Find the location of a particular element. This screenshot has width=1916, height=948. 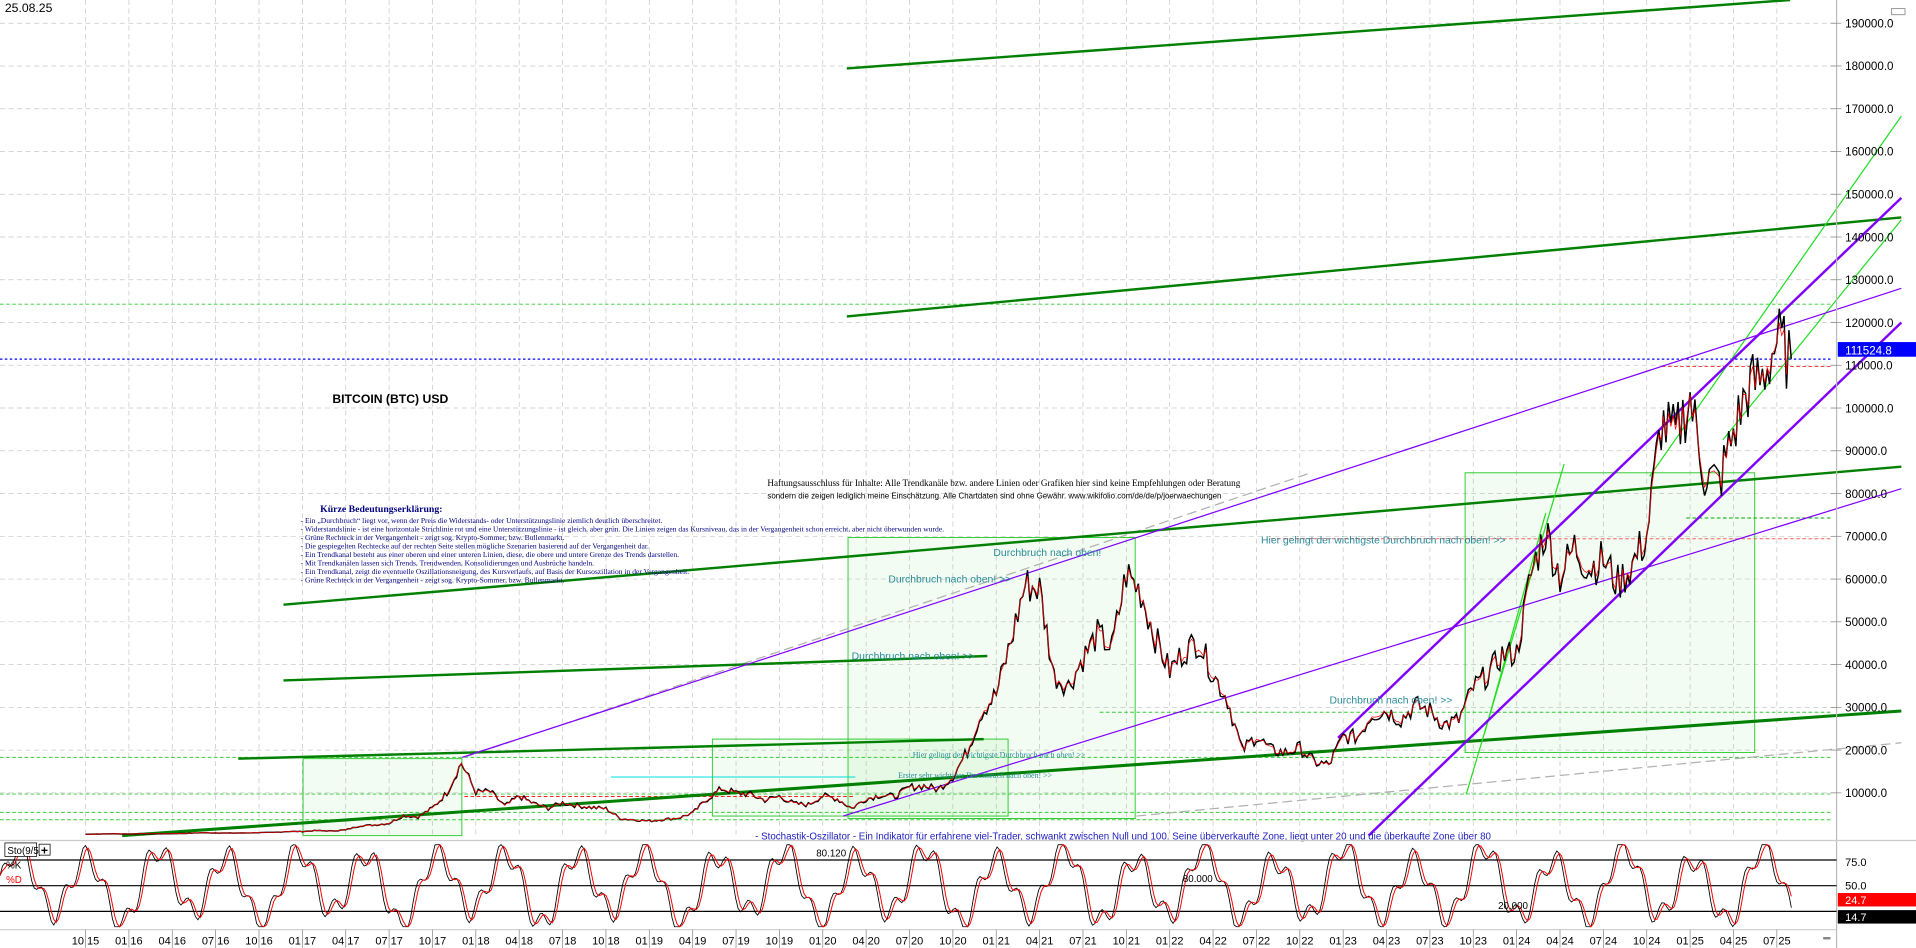

time-tick-label: 01 24 is located at coordinates (1517, 941).